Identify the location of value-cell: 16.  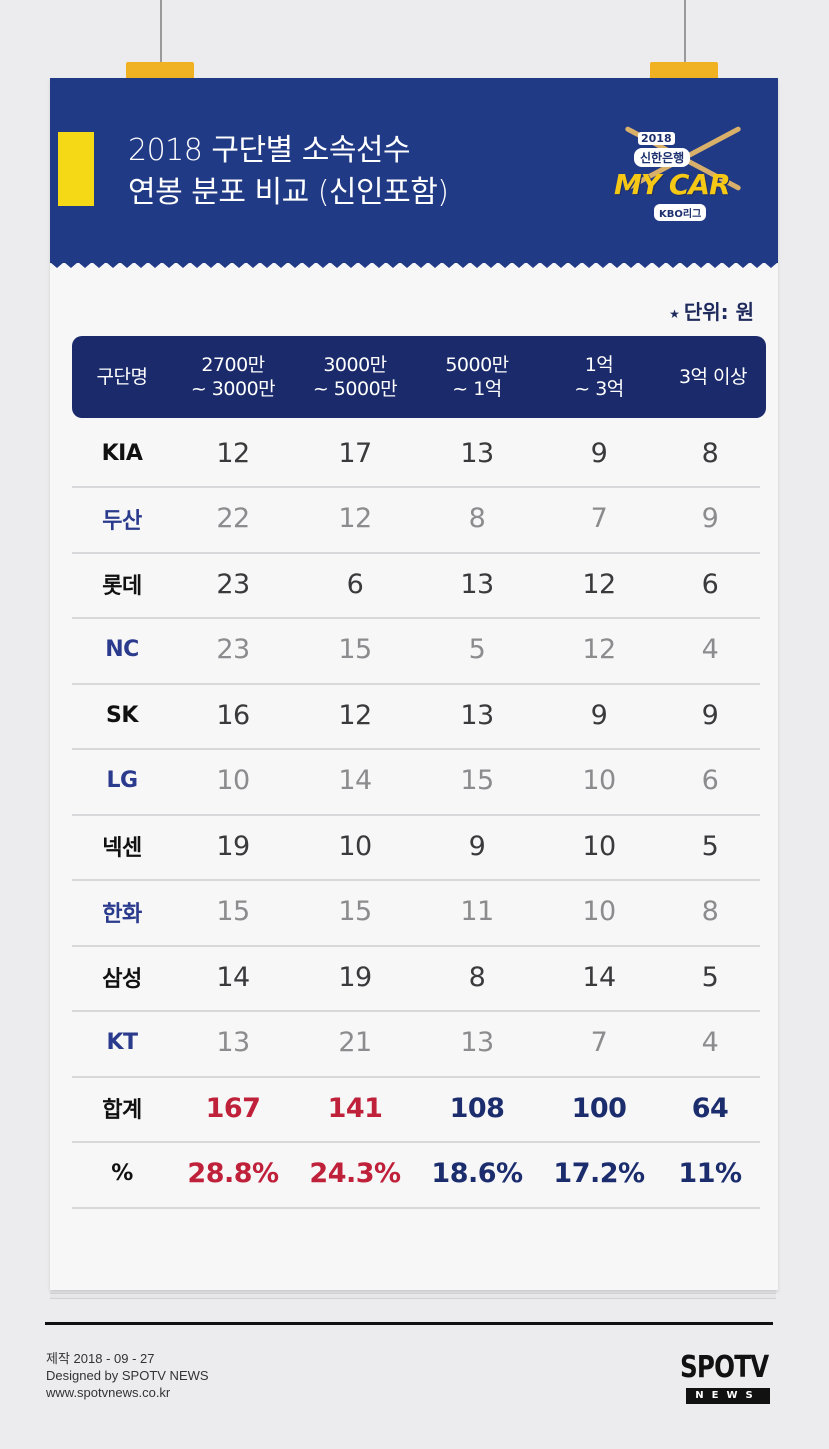
(233, 715).